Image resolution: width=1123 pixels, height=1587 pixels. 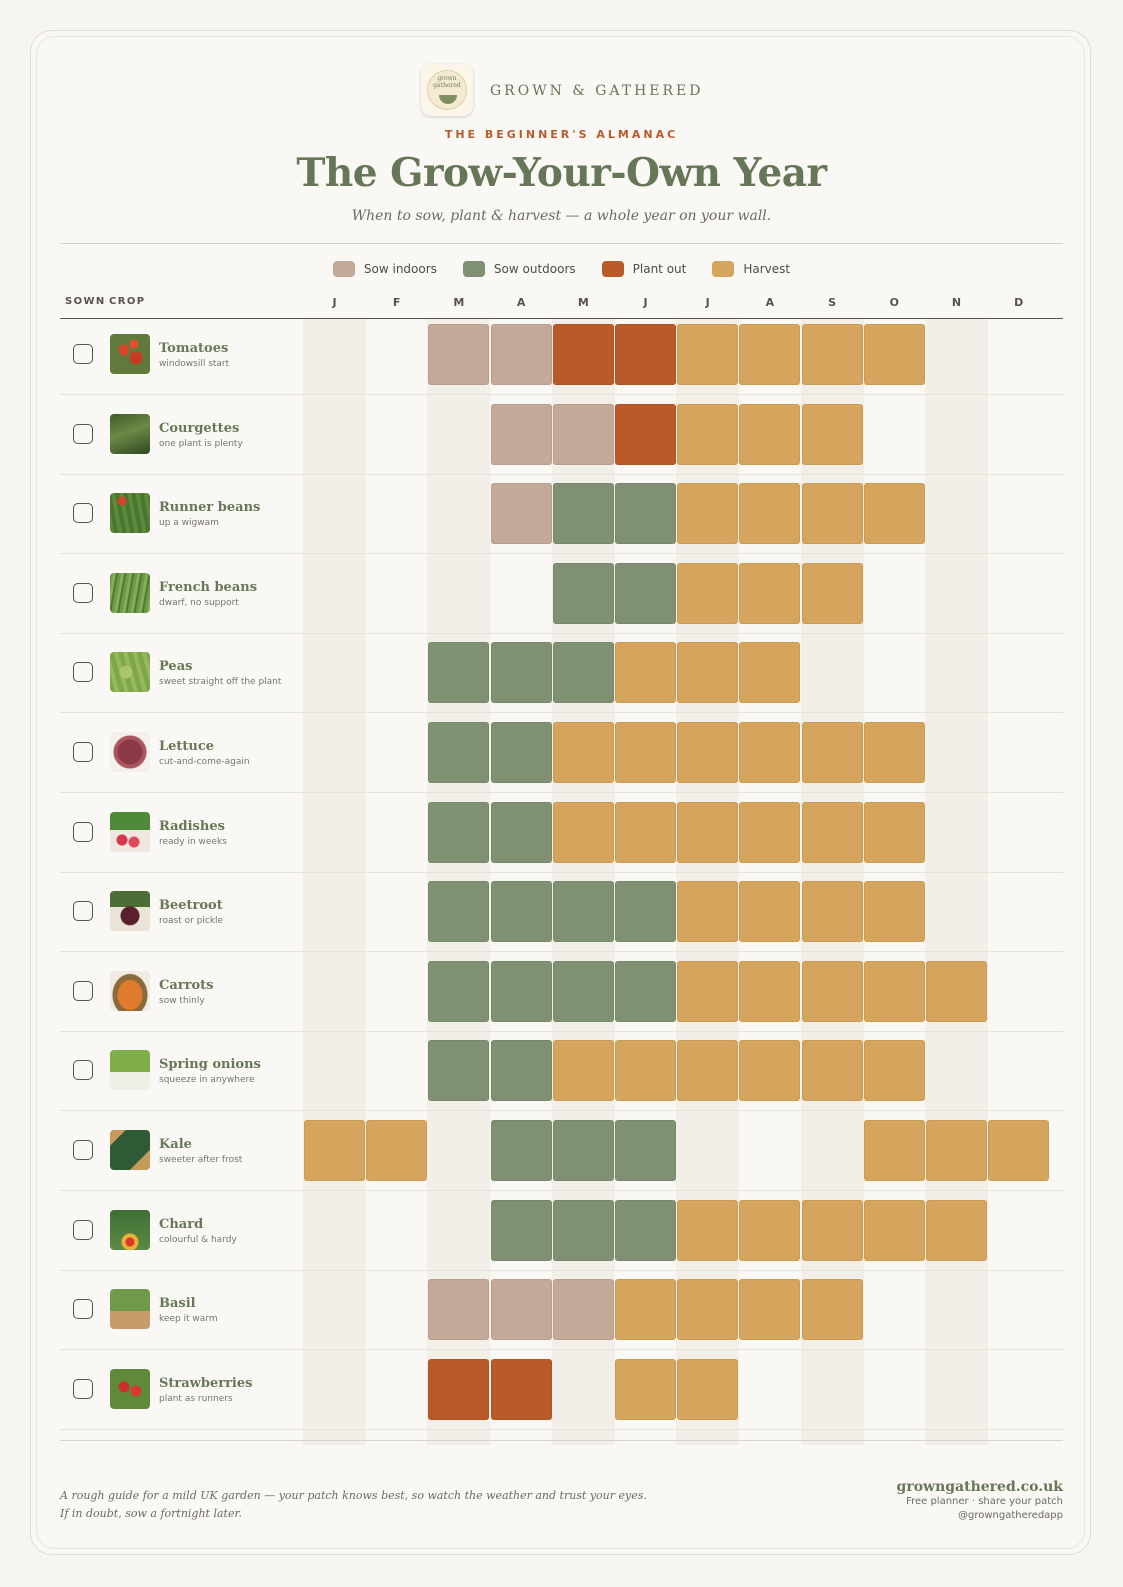 I want to click on table-header-rule, so click(x=561, y=318).